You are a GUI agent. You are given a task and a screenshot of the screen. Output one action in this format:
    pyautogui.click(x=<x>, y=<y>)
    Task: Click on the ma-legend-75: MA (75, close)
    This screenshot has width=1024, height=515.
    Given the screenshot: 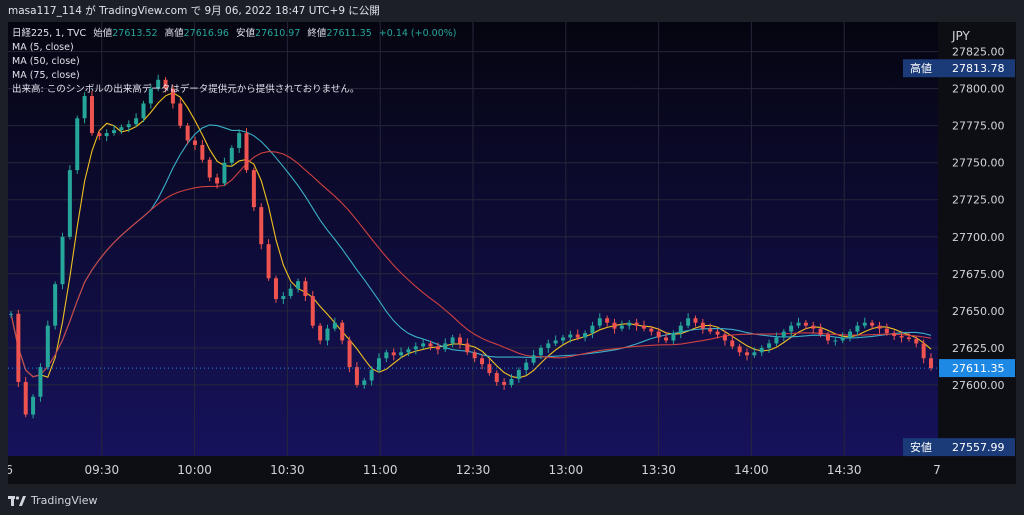 What is the action you would take?
    pyautogui.click(x=46, y=75)
    